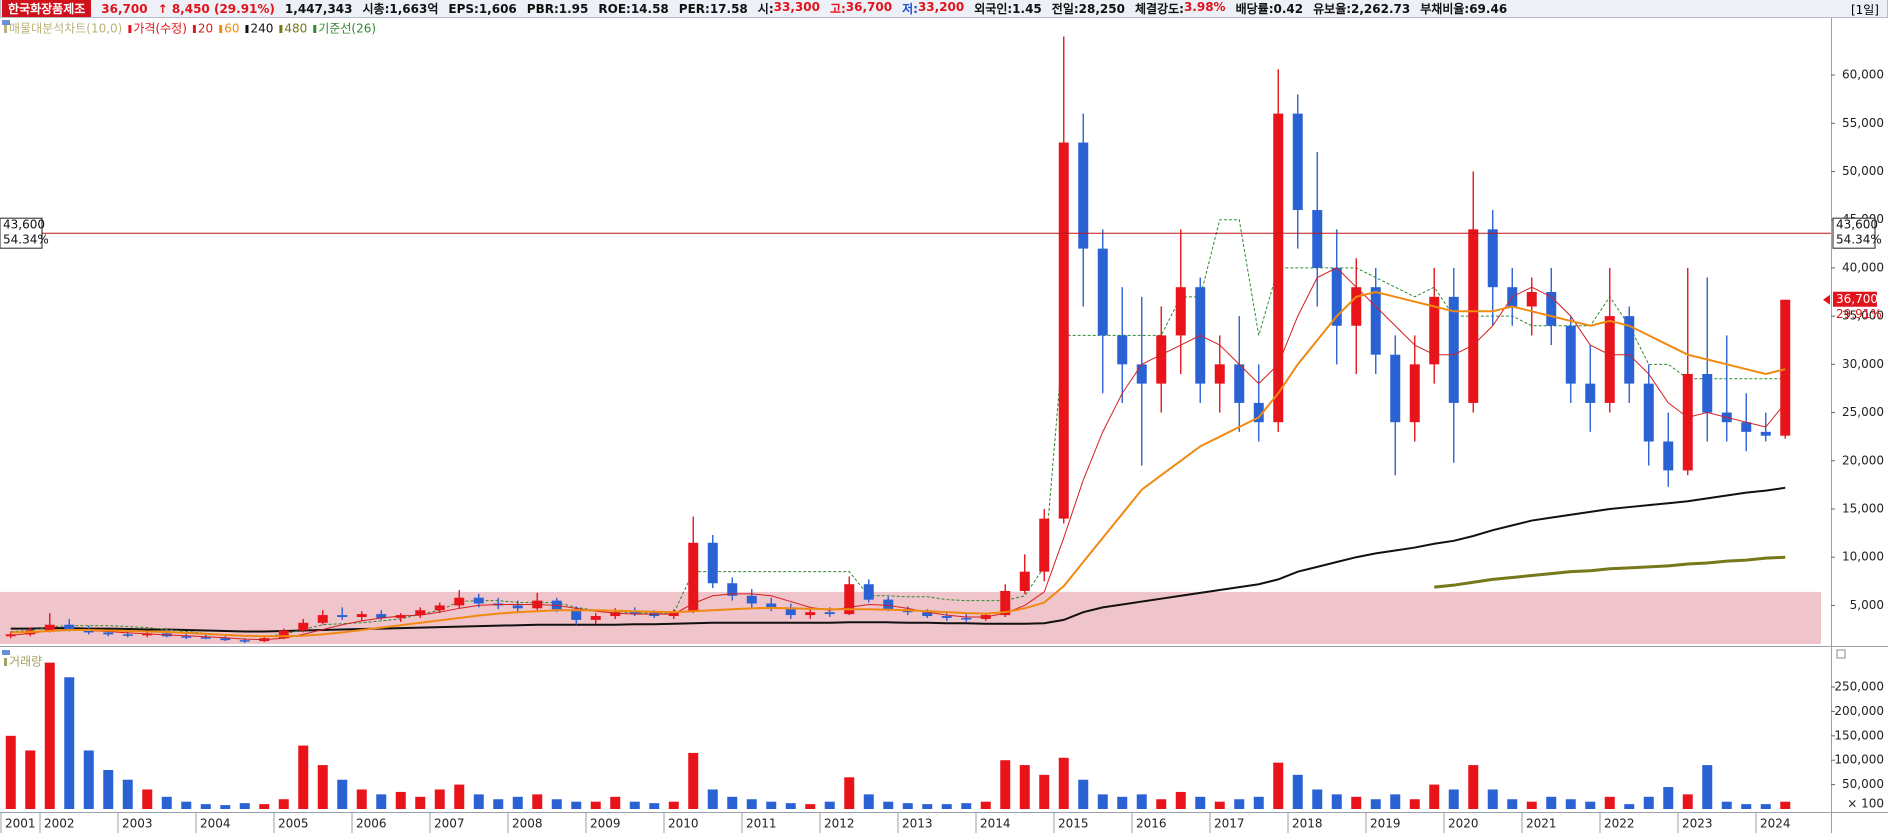 This screenshot has width=1888, height=833. I want to click on header-item: 33,300, so click(796, 7).